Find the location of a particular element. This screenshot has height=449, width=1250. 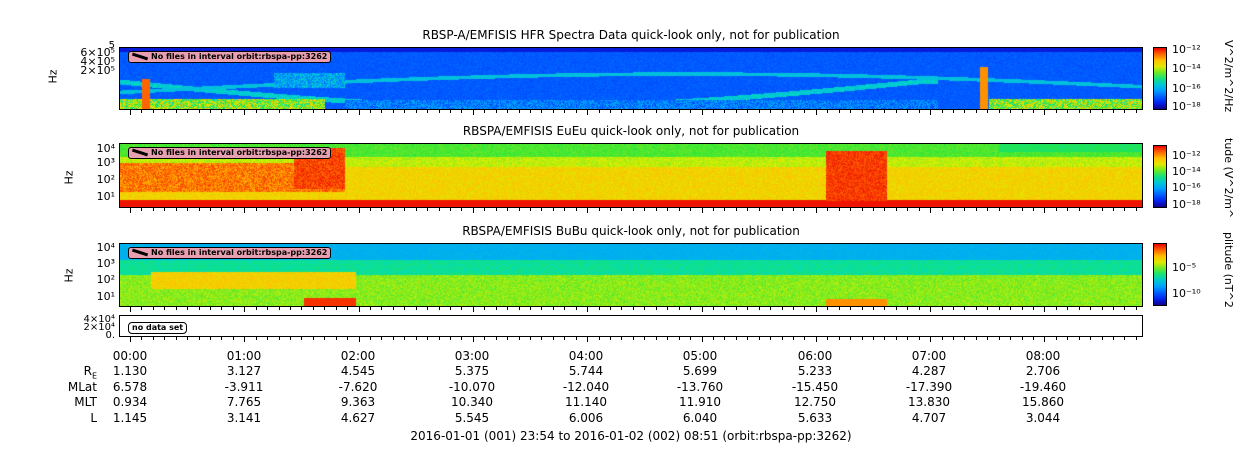

ephemeris-value: -10.070 is located at coordinates (472, 386).